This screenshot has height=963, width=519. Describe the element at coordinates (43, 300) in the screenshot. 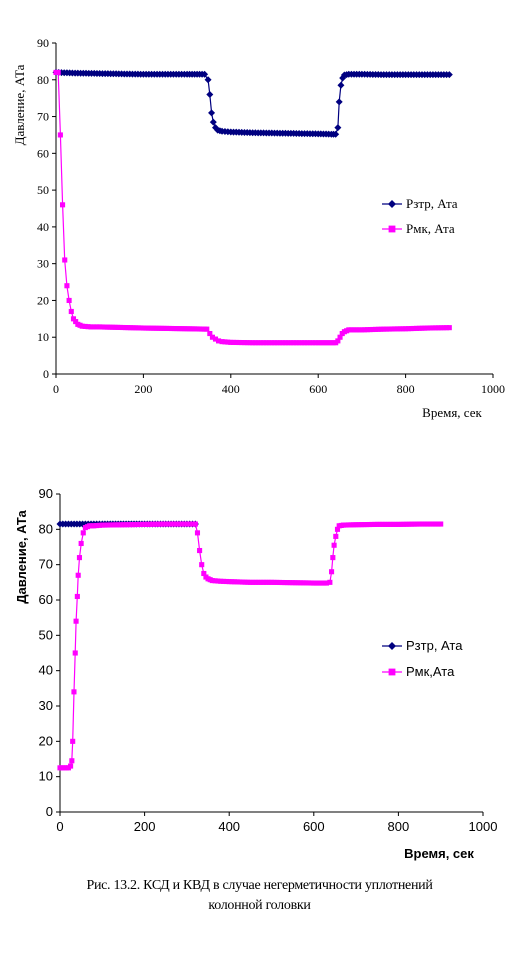

I see `y-tick-label: 20` at that location.